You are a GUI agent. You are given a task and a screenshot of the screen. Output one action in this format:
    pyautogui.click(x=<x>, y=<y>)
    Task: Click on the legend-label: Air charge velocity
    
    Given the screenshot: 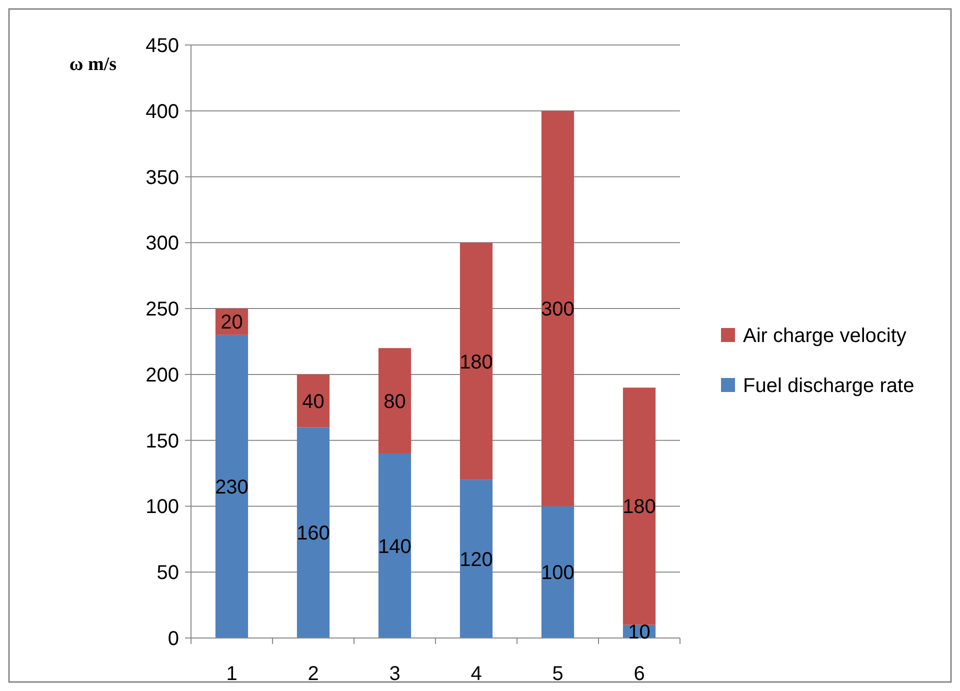 What is the action you would take?
    pyautogui.click(x=824, y=336)
    